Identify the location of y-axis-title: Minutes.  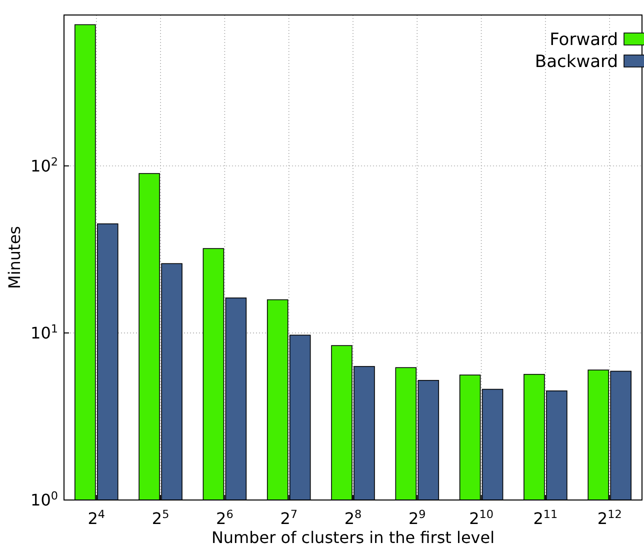
(14, 257).